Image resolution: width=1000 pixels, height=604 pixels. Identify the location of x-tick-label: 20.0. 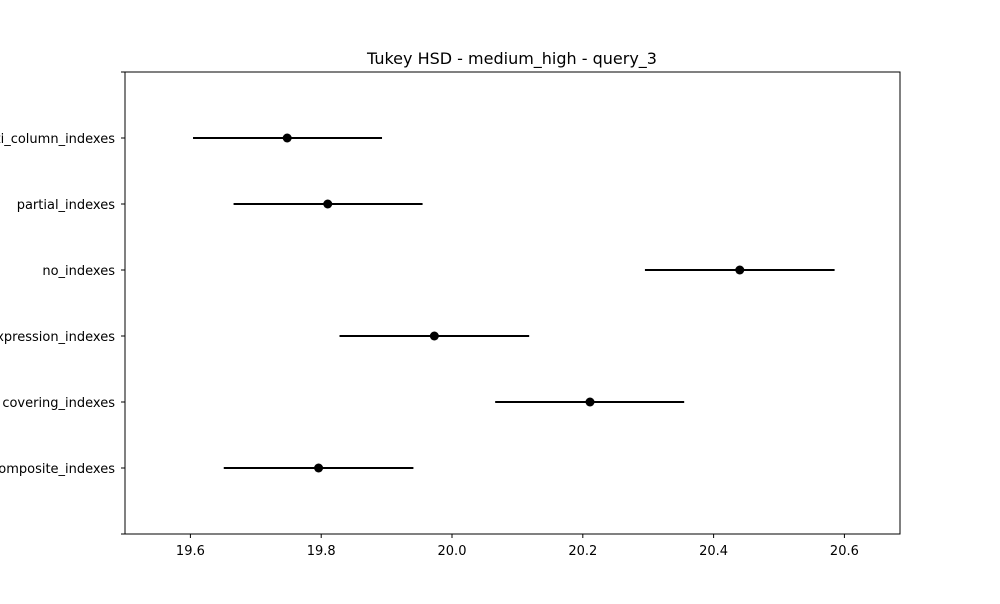
(452, 551).